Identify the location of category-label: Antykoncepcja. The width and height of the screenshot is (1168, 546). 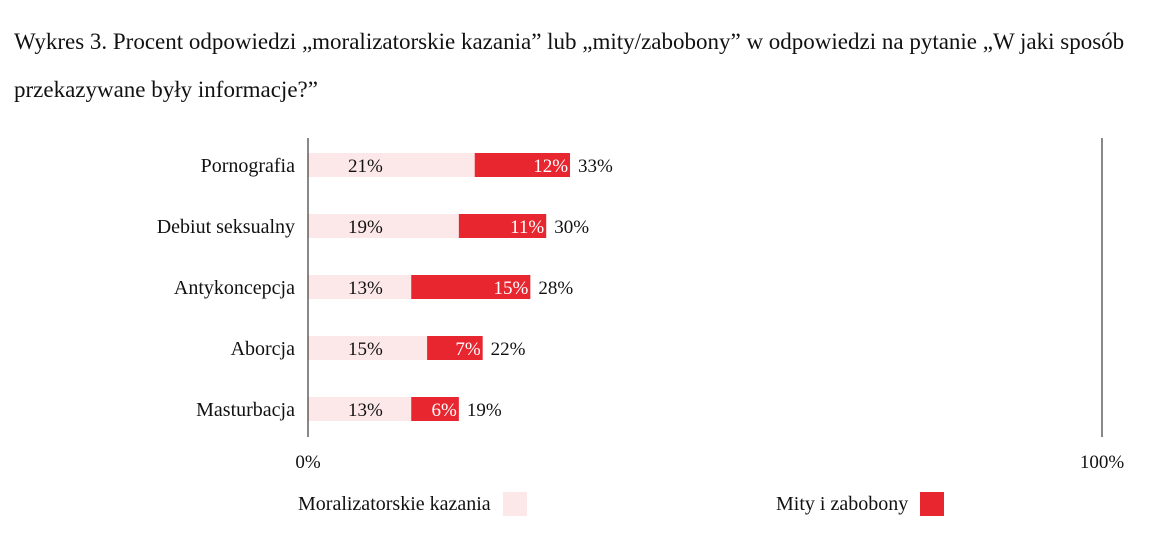
(234, 288).